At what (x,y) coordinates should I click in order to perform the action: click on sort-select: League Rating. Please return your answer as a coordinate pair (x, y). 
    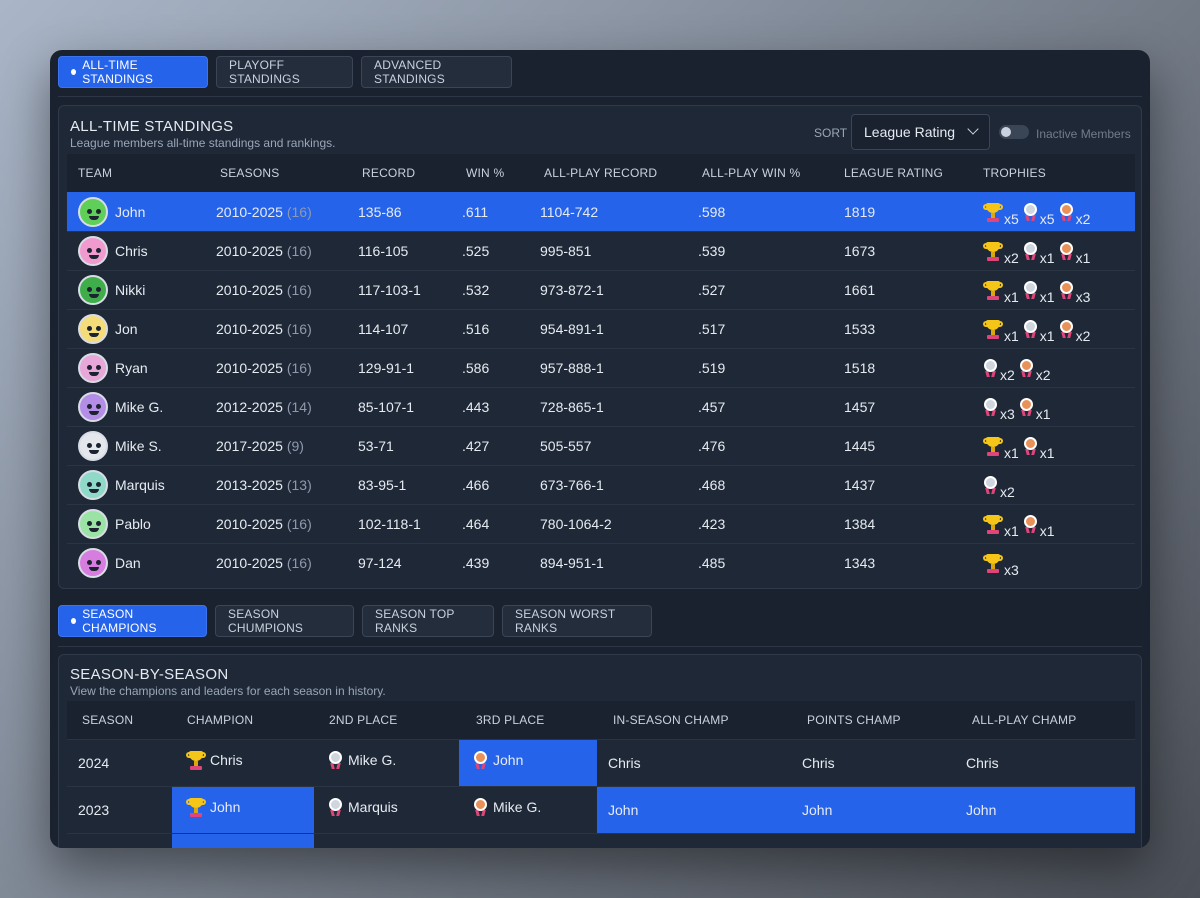
    Looking at the image, I should click on (920, 132).